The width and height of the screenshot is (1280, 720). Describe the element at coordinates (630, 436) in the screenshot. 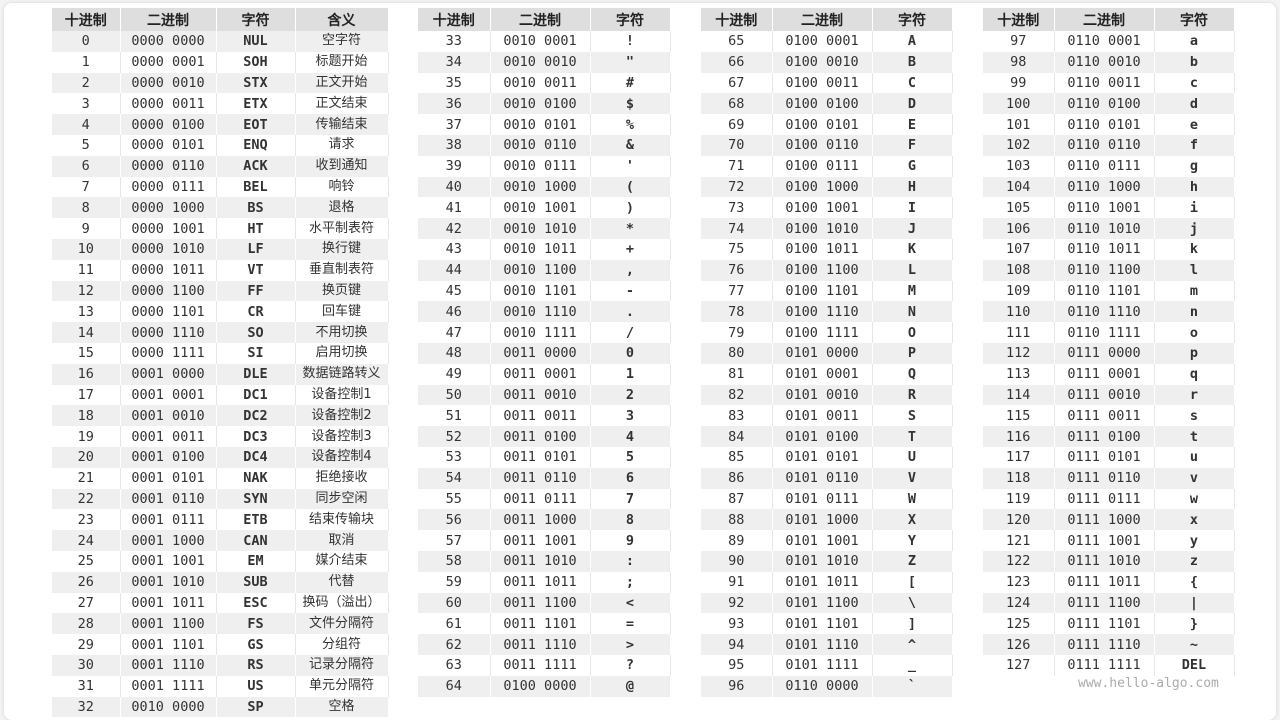

I see `cell-char: 4` at that location.